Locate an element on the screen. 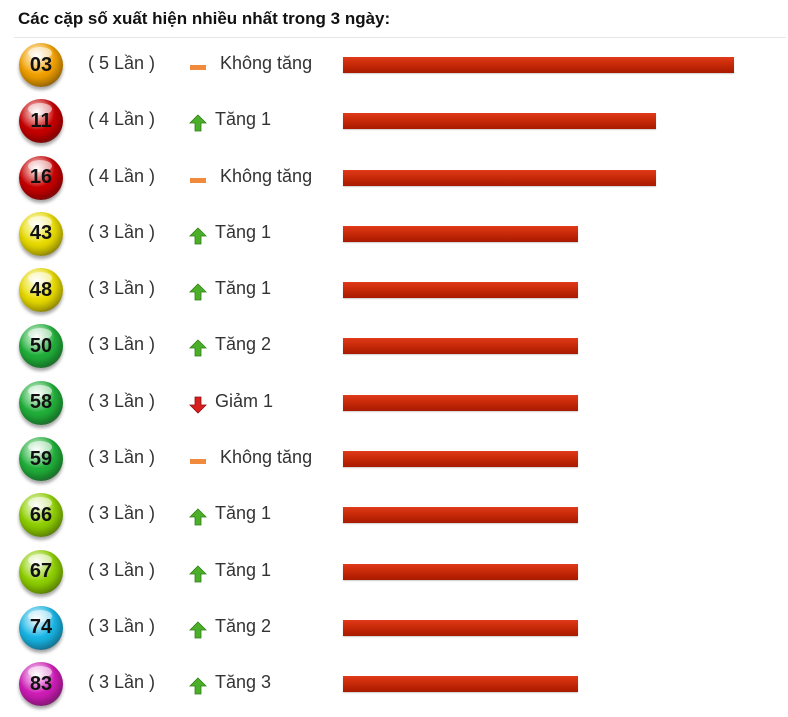 Image resolution: width=788 pixels, height=717 pixels. ball-number: 11 is located at coordinates (41, 120).